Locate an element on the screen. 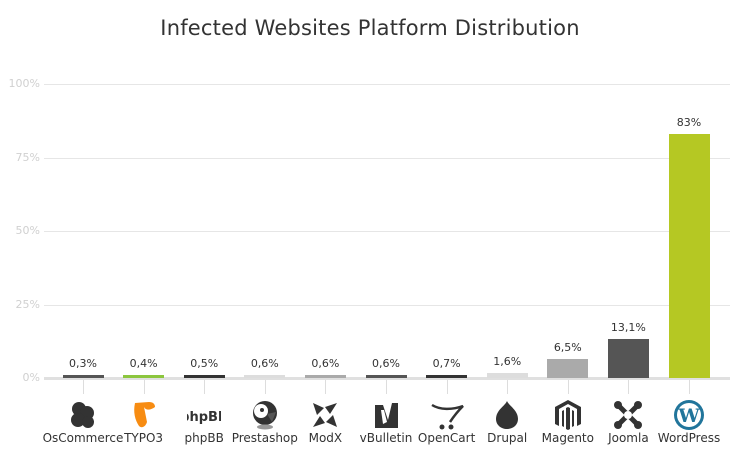 The height and width of the screenshot is (463, 740). modx-icon is located at coordinates (325, 415).